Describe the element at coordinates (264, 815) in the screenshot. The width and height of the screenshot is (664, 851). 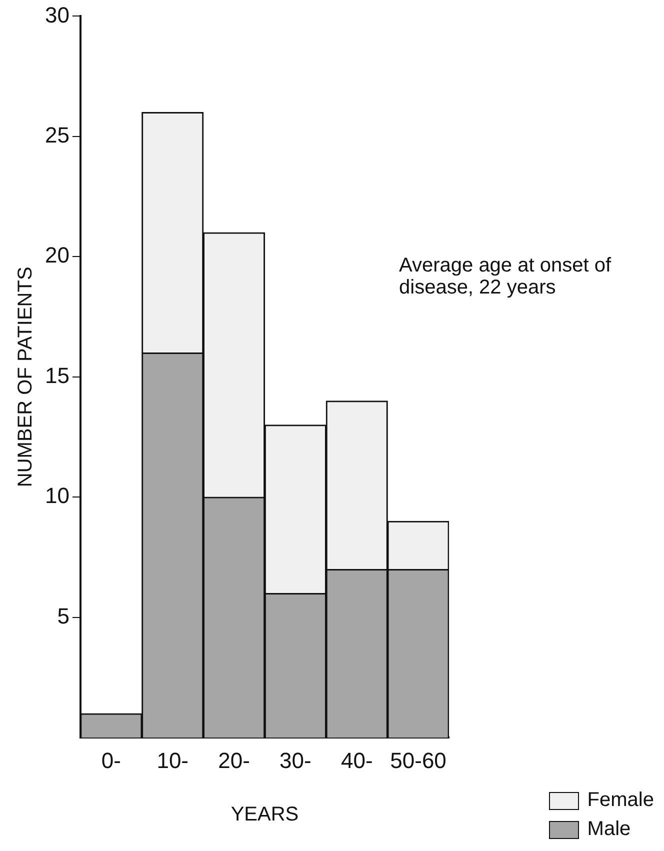
I see `x-axis-title: YEARS` at that location.